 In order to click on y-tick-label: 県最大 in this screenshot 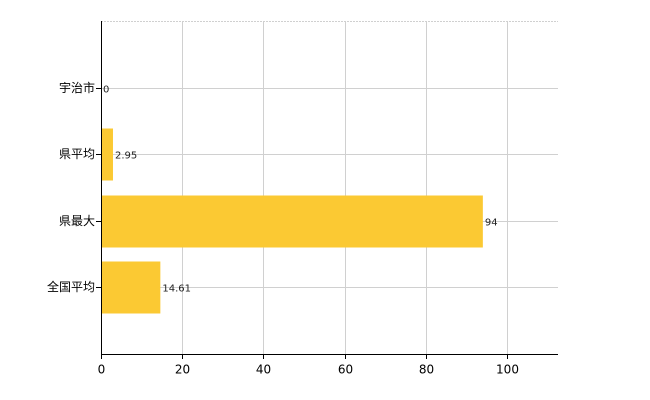, I will do `click(77, 221)`.